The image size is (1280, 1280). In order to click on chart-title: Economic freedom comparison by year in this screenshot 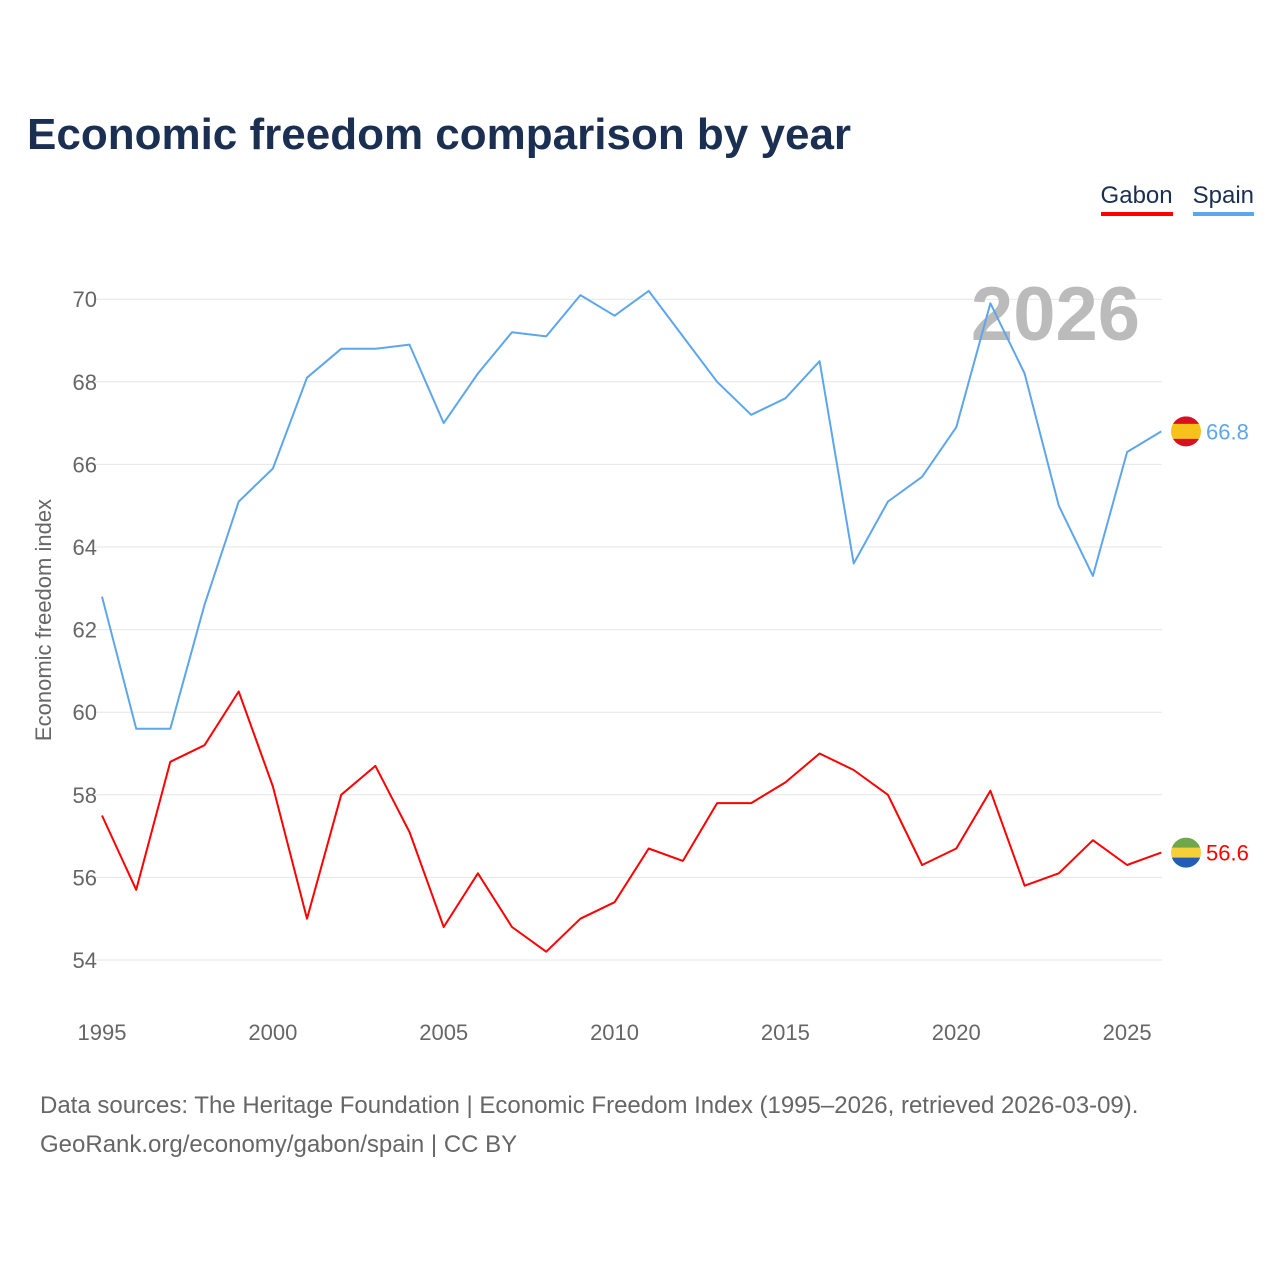, I will do `click(439, 134)`.